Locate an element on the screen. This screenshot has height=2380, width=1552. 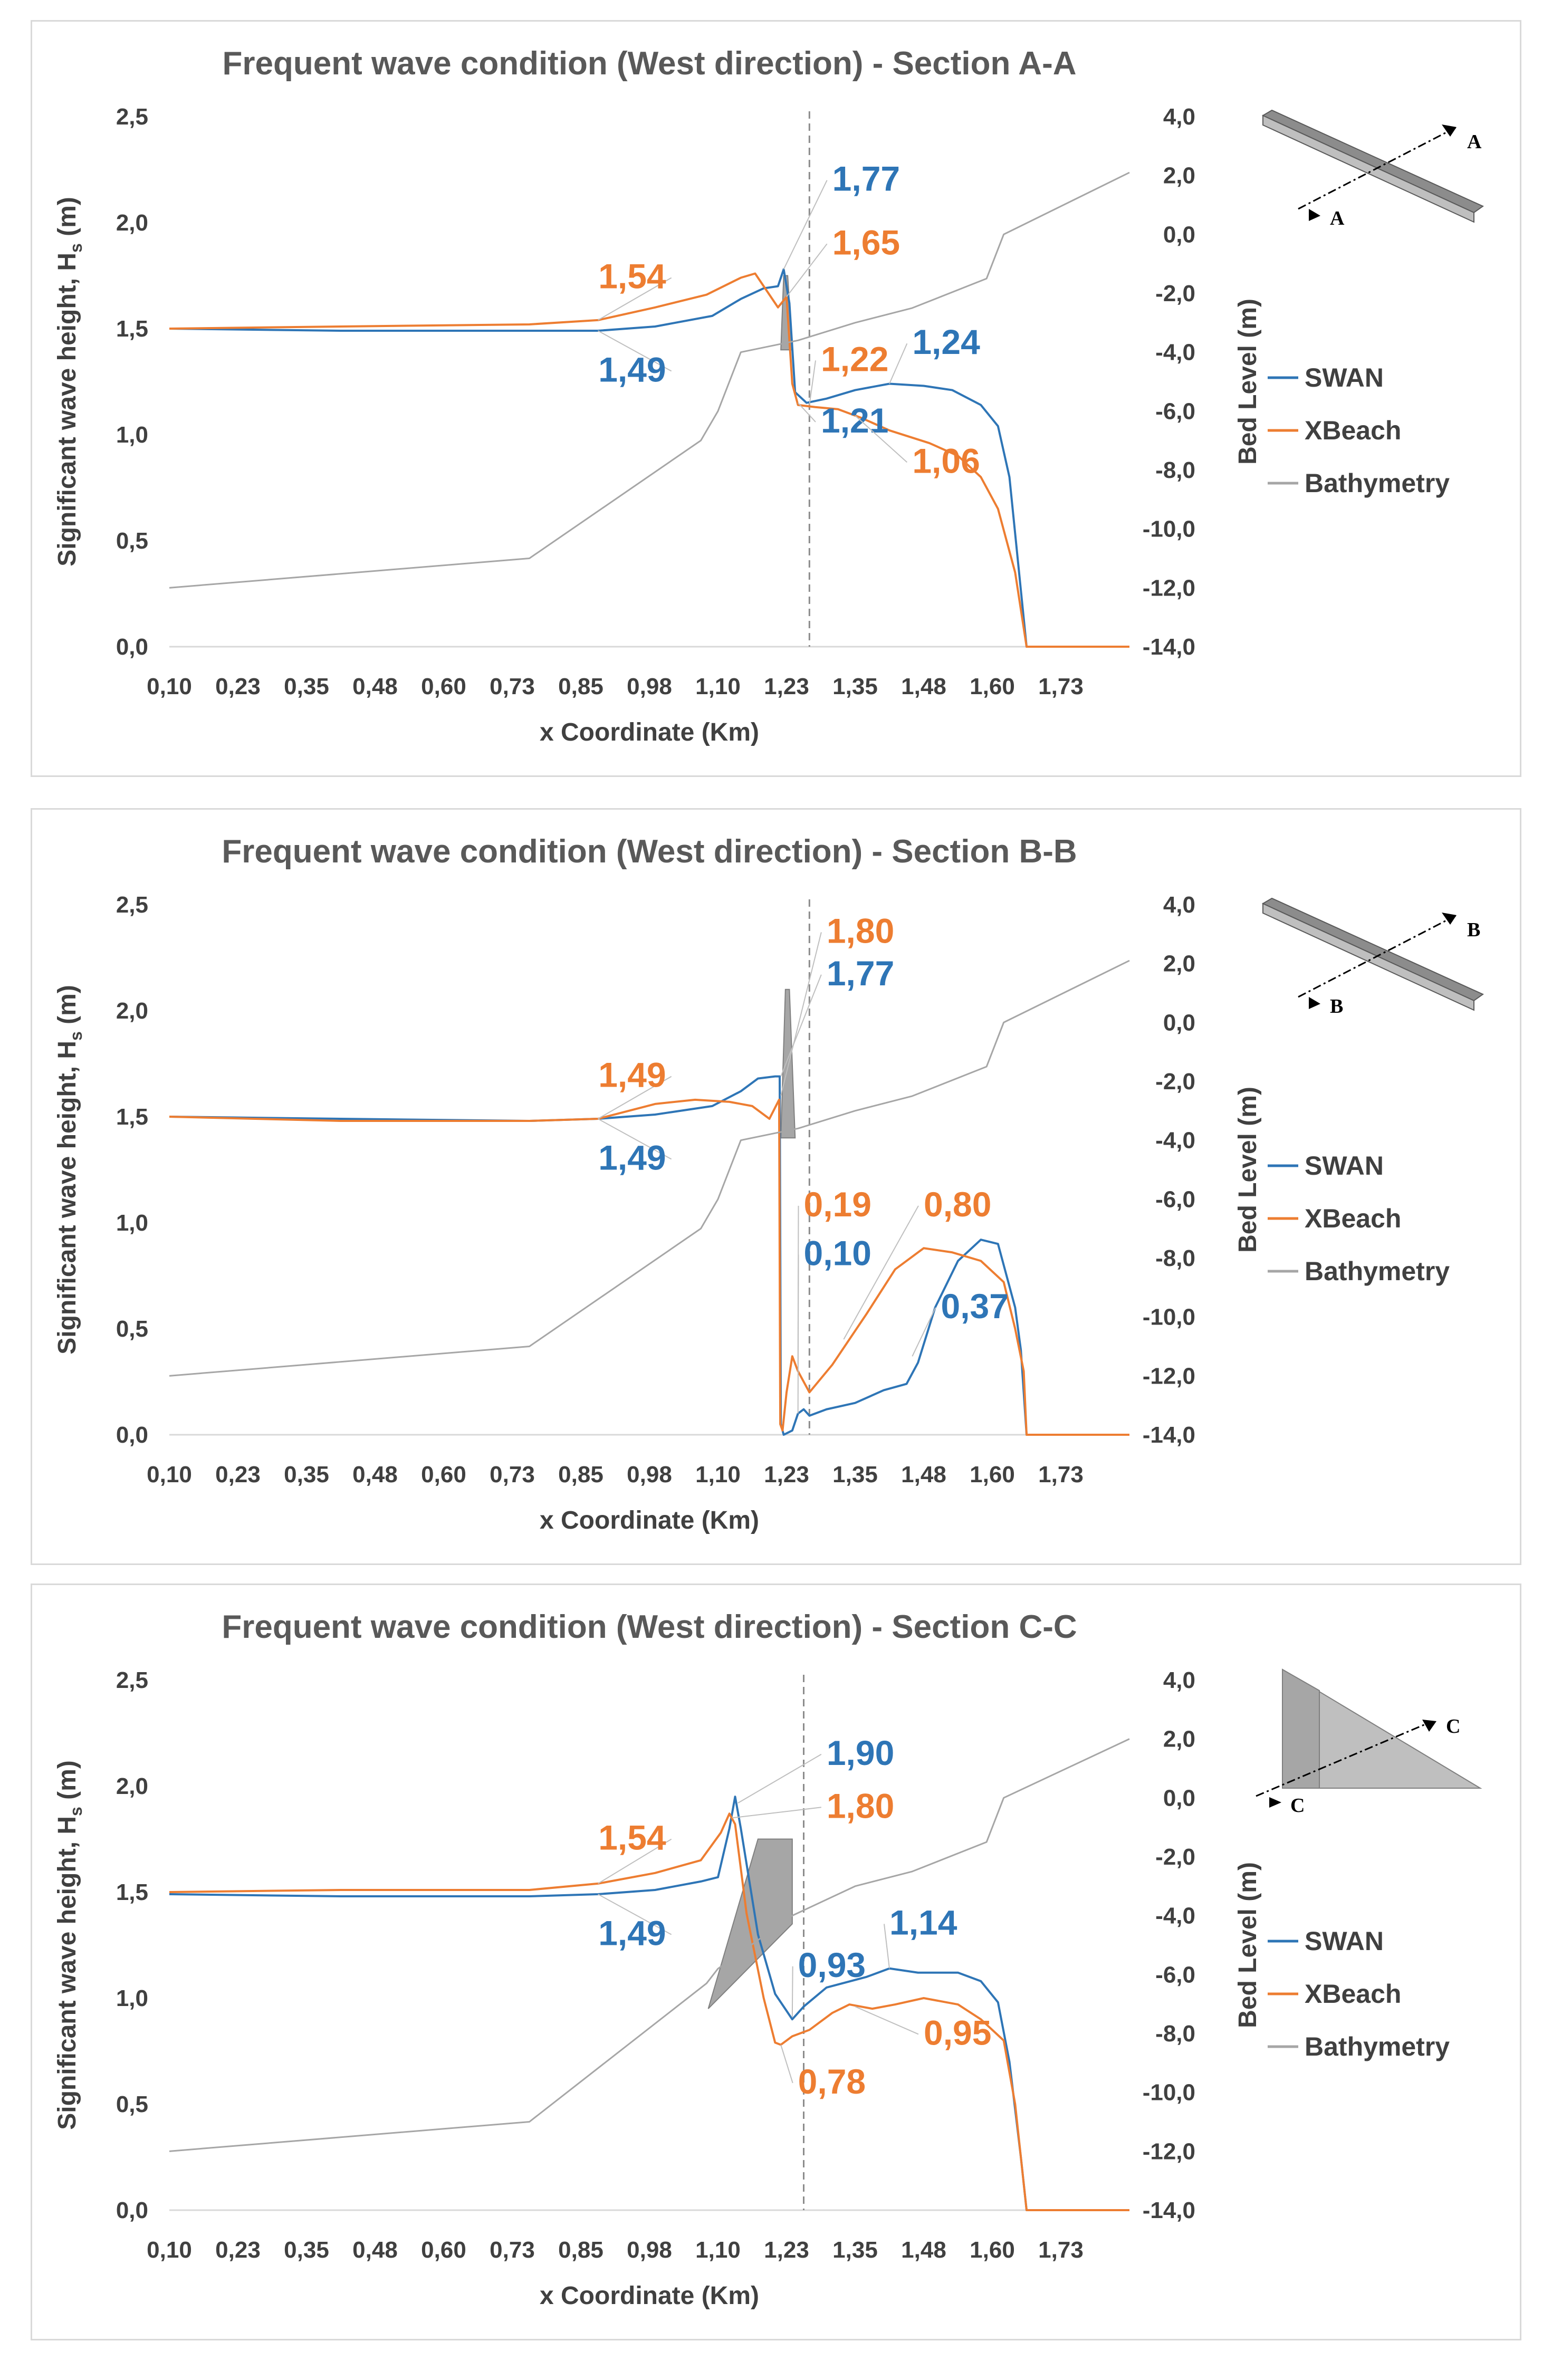
y-left-axis-label-main: Significant wave height, H is located at coordinates (67, 410).